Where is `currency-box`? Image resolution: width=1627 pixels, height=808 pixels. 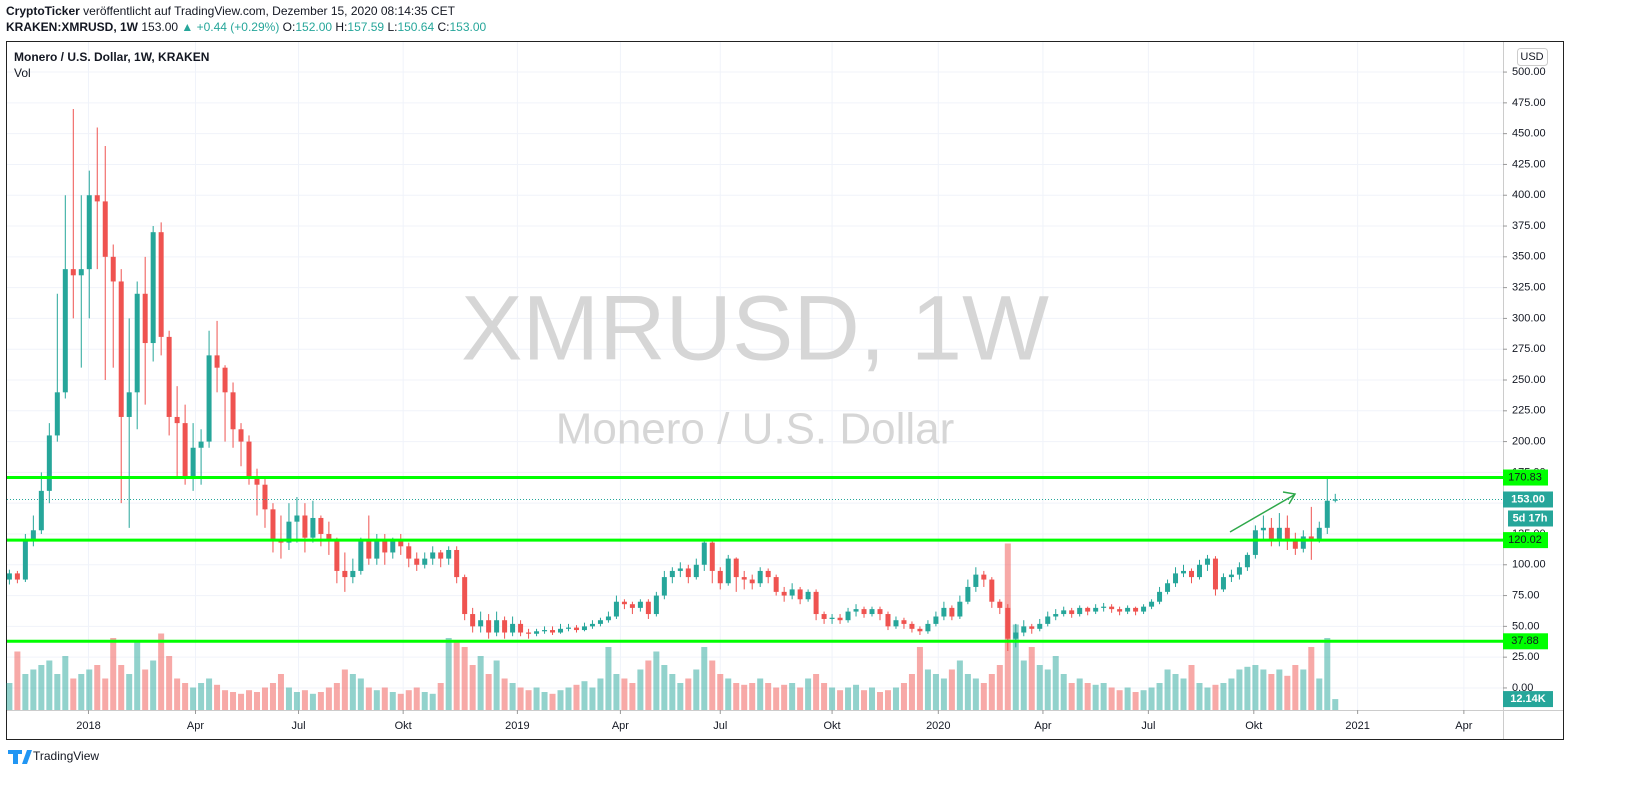 currency-box is located at coordinates (1532, 57).